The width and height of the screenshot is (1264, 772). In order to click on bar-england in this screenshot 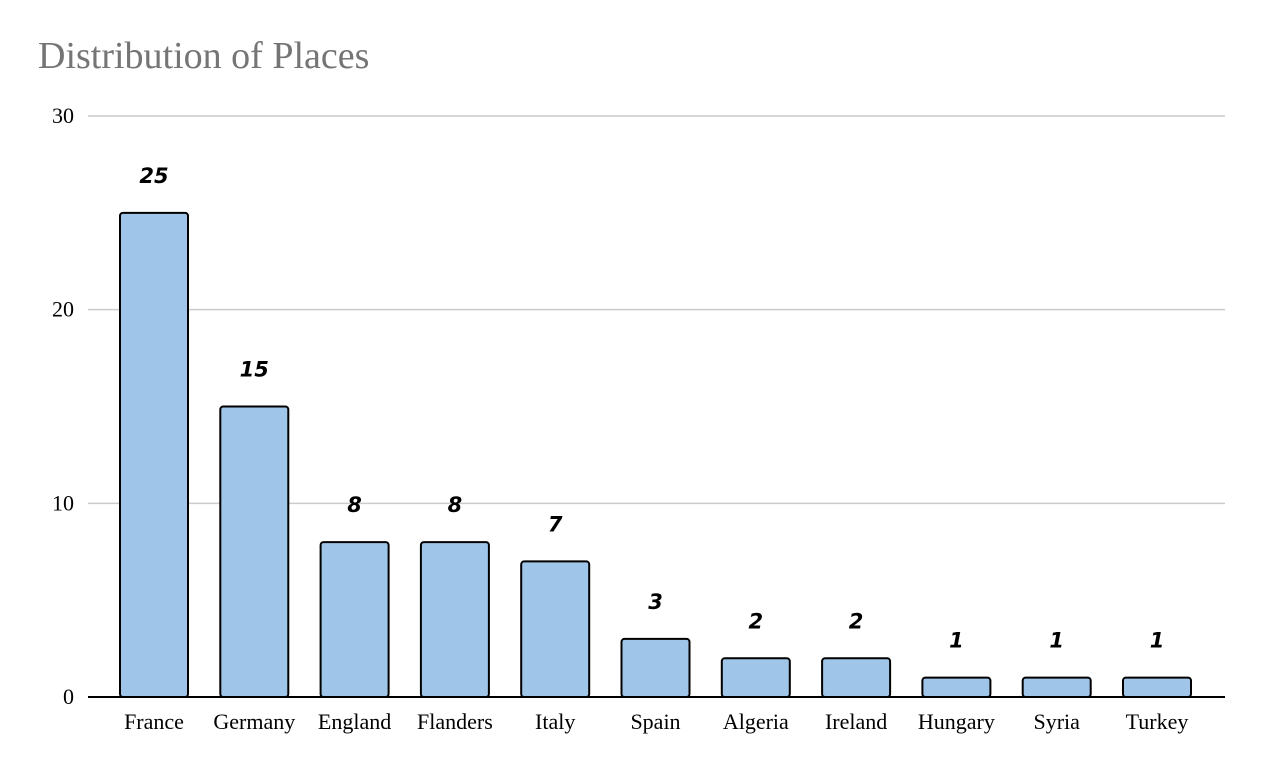, I will do `click(354, 619)`.